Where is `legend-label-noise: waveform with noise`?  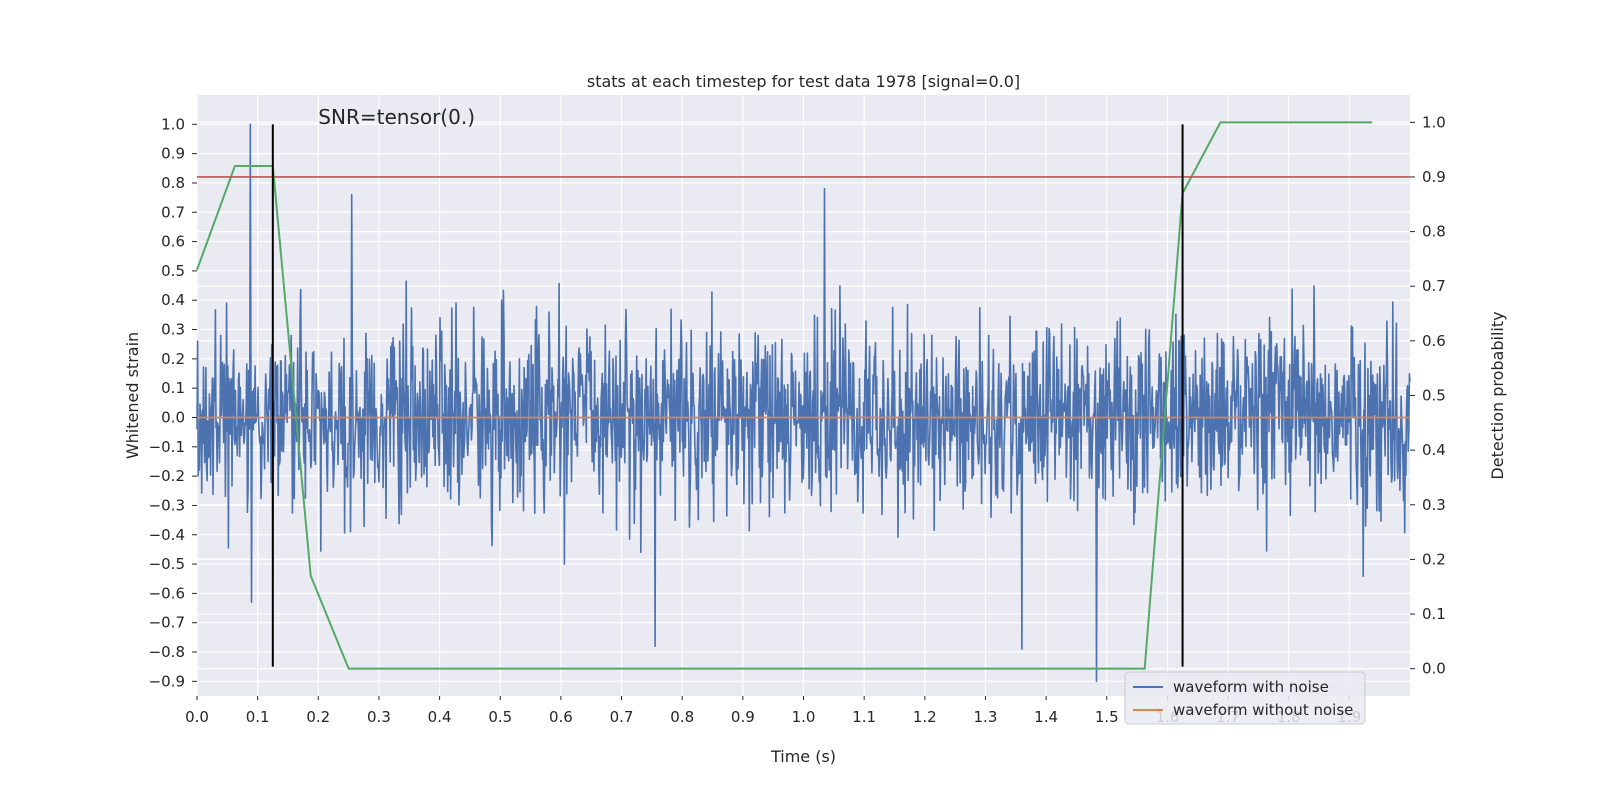 legend-label-noise: waveform with noise is located at coordinates (1251, 687).